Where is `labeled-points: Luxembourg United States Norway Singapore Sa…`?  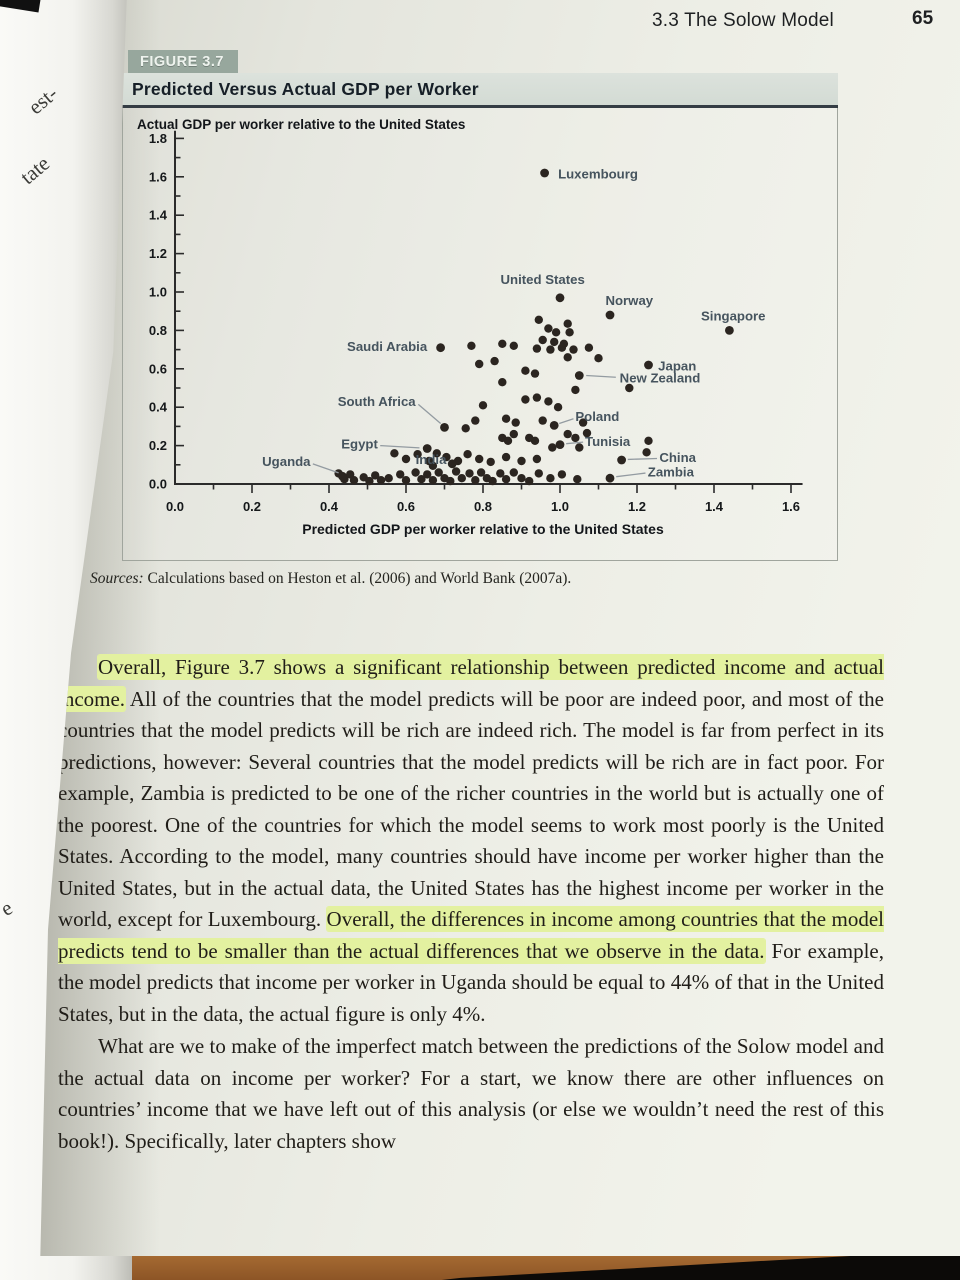
labeled-points: Luxembourg United States Norway Singapore Sa… is located at coordinates (513, 324).